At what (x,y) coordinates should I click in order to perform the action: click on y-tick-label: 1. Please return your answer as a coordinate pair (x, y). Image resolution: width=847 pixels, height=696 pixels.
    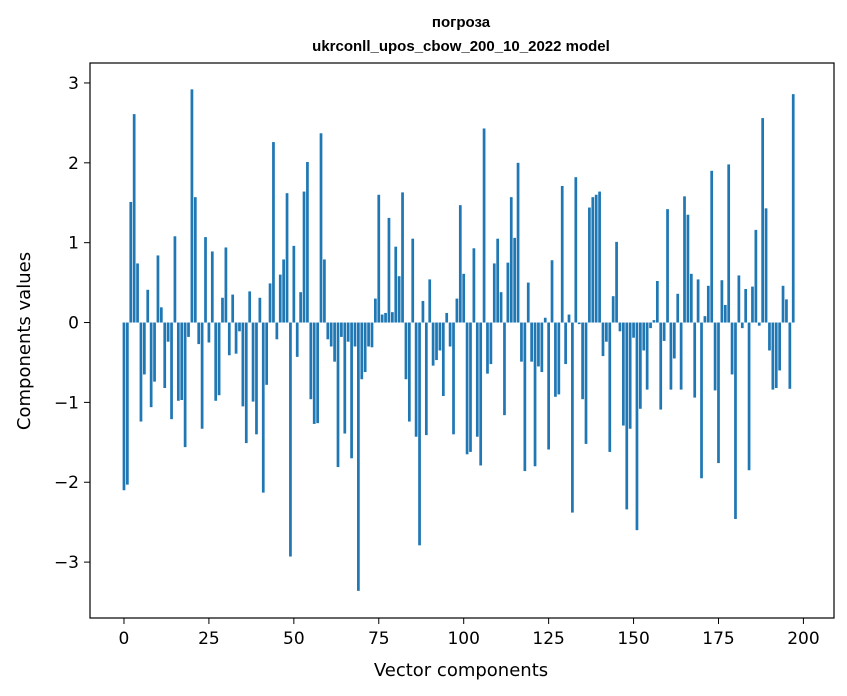
    Looking at the image, I should click on (73, 244).